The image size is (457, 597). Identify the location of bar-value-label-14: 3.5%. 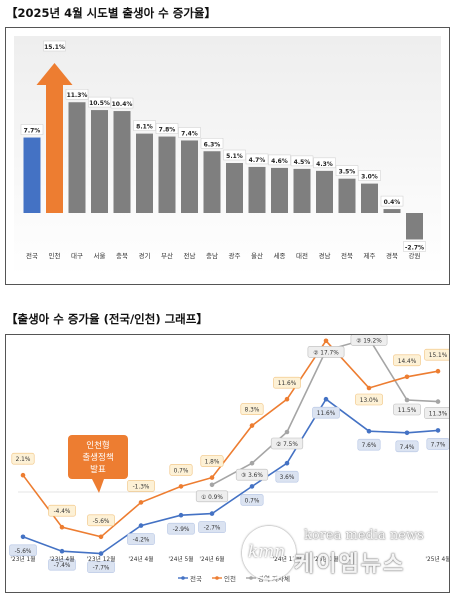
(347, 172).